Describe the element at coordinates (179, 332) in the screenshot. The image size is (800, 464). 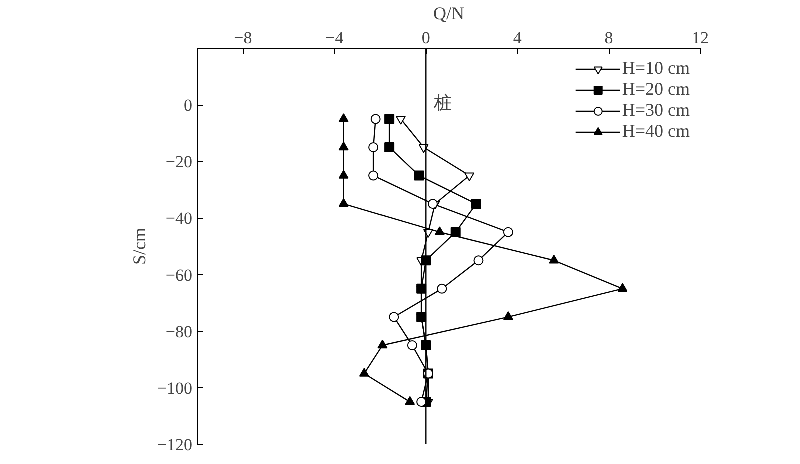
I see `y-tick-label: −80` at that location.